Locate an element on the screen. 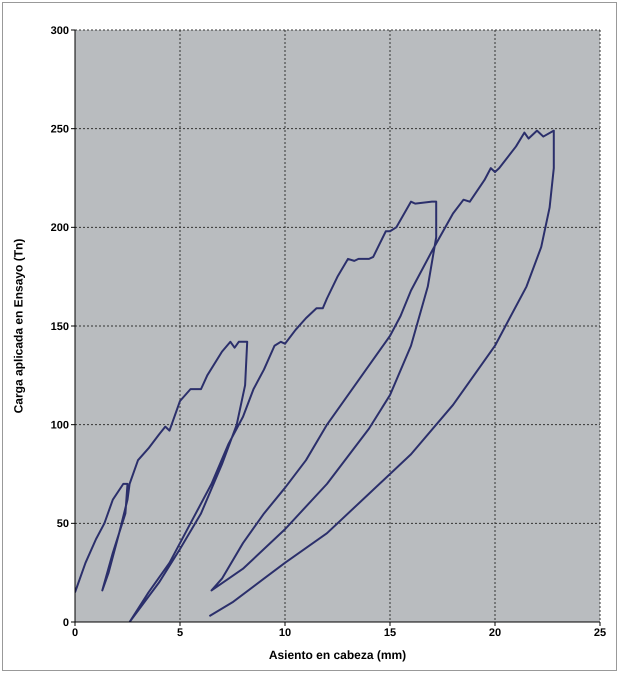  y-tick-label: 0 is located at coordinates (65, 622).